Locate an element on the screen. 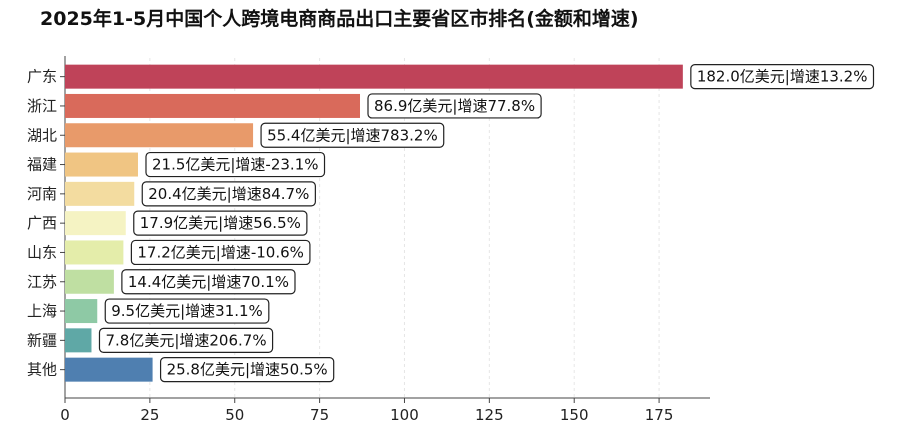  data-label: 9.5亿美元|增速31.1% is located at coordinates (187, 311).